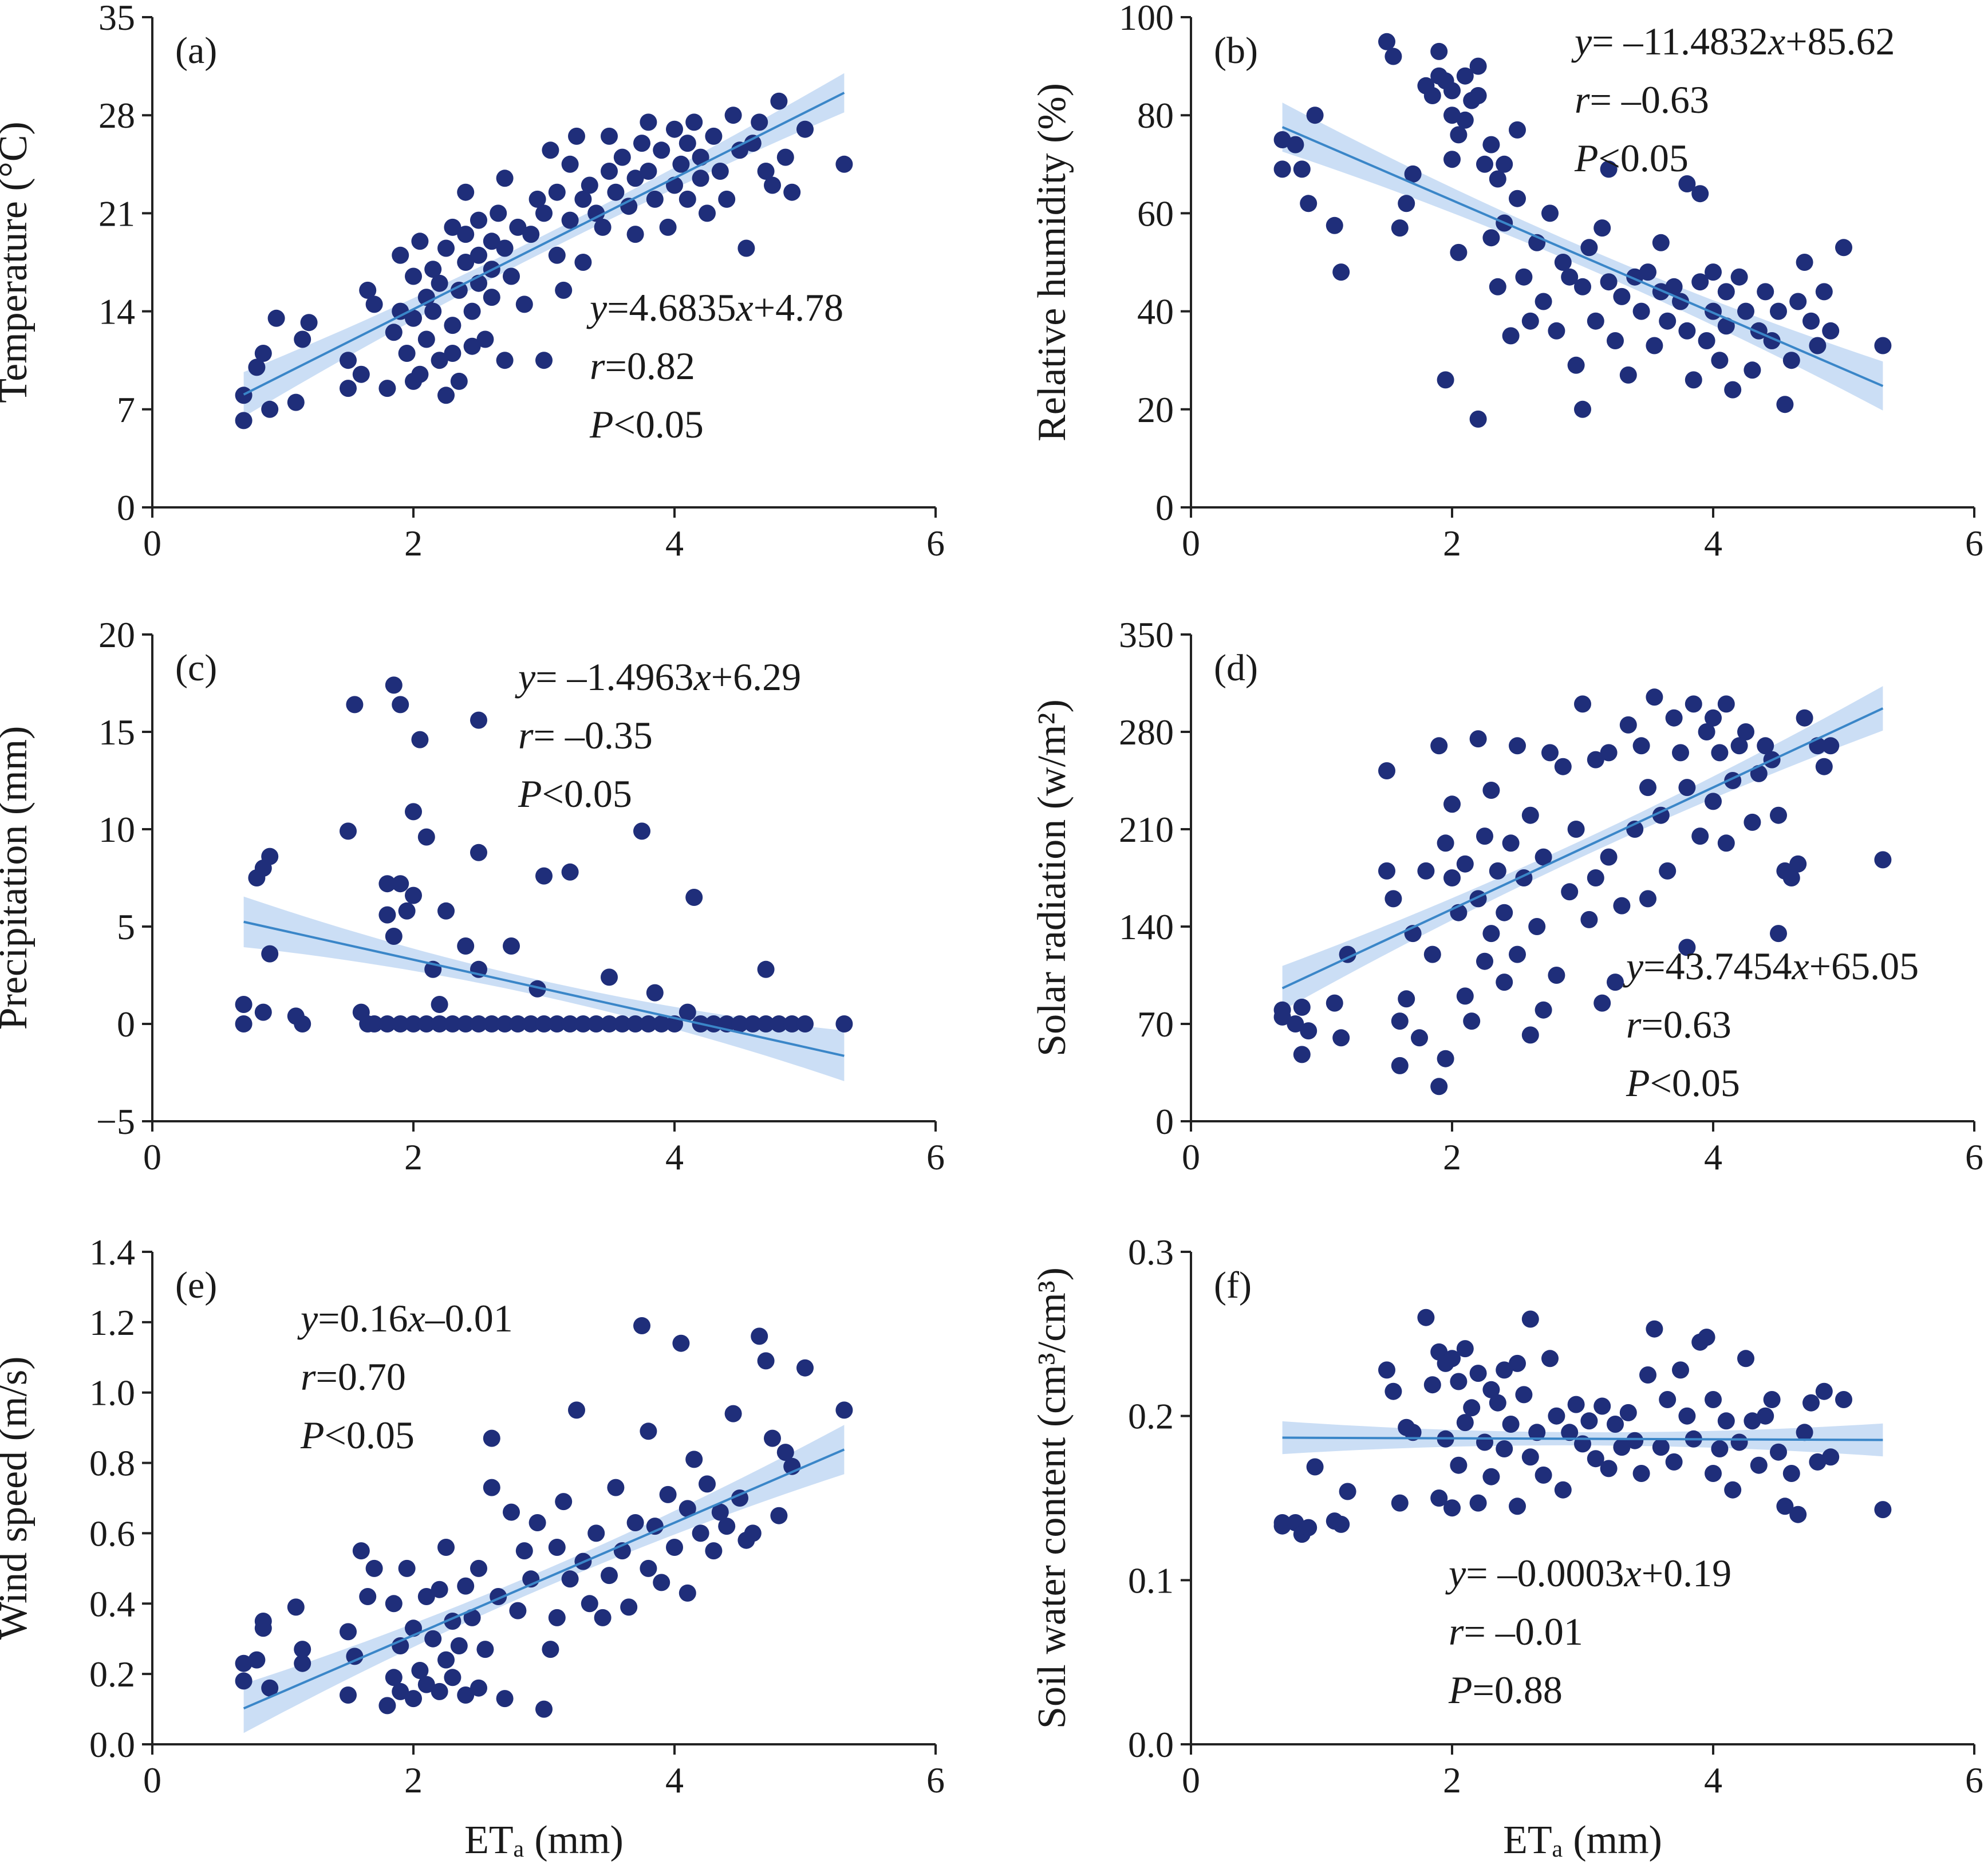 The height and width of the screenshot is (1864, 1988). Describe the element at coordinates (112, 1533) in the screenshot. I see `y-tick-label: 0.6` at that location.